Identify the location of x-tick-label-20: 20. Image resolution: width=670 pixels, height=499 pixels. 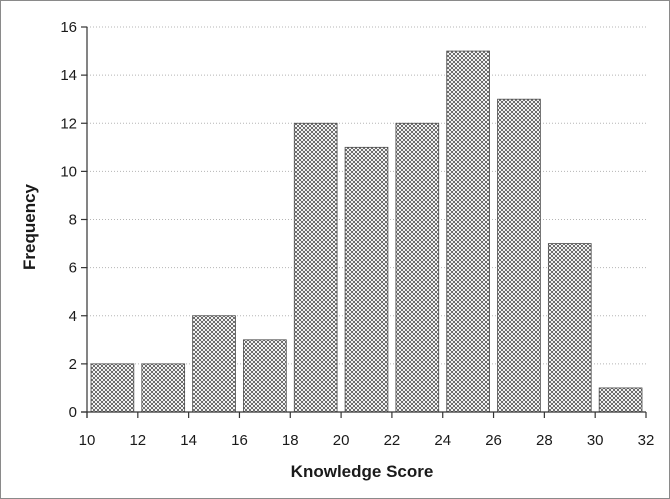
(341, 440).